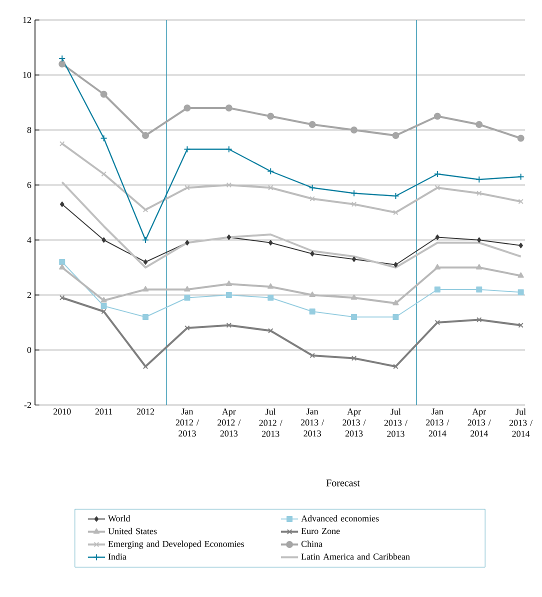  What do you see at coordinates (27, 405) in the screenshot?
I see `y-tick-label: -2` at bounding box center [27, 405].